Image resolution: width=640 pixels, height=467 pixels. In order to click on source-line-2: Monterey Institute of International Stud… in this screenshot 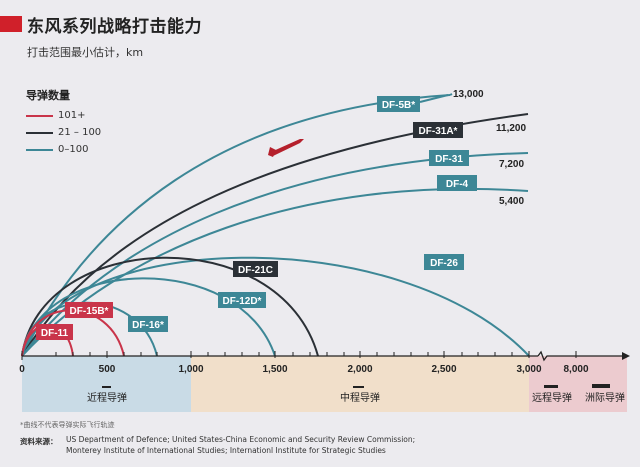, I will do `click(226, 450)`.